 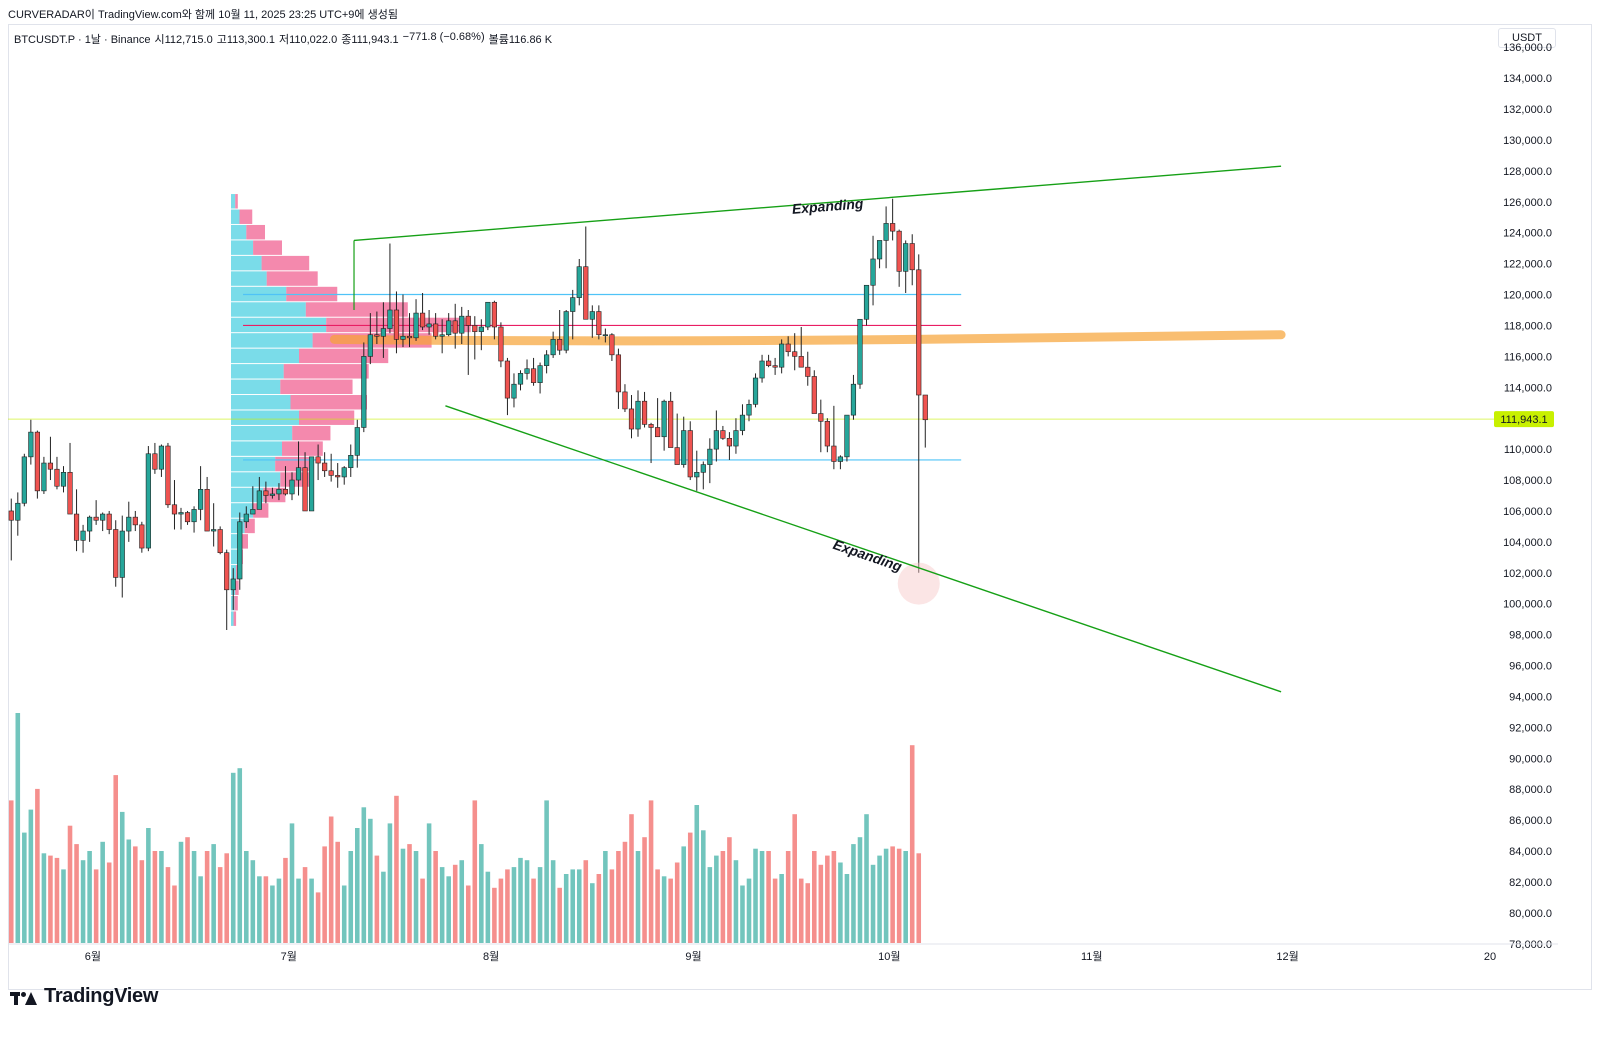 What do you see at coordinates (93, 956) in the screenshot?
I see `x-tick-label: 6월` at bounding box center [93, 956].